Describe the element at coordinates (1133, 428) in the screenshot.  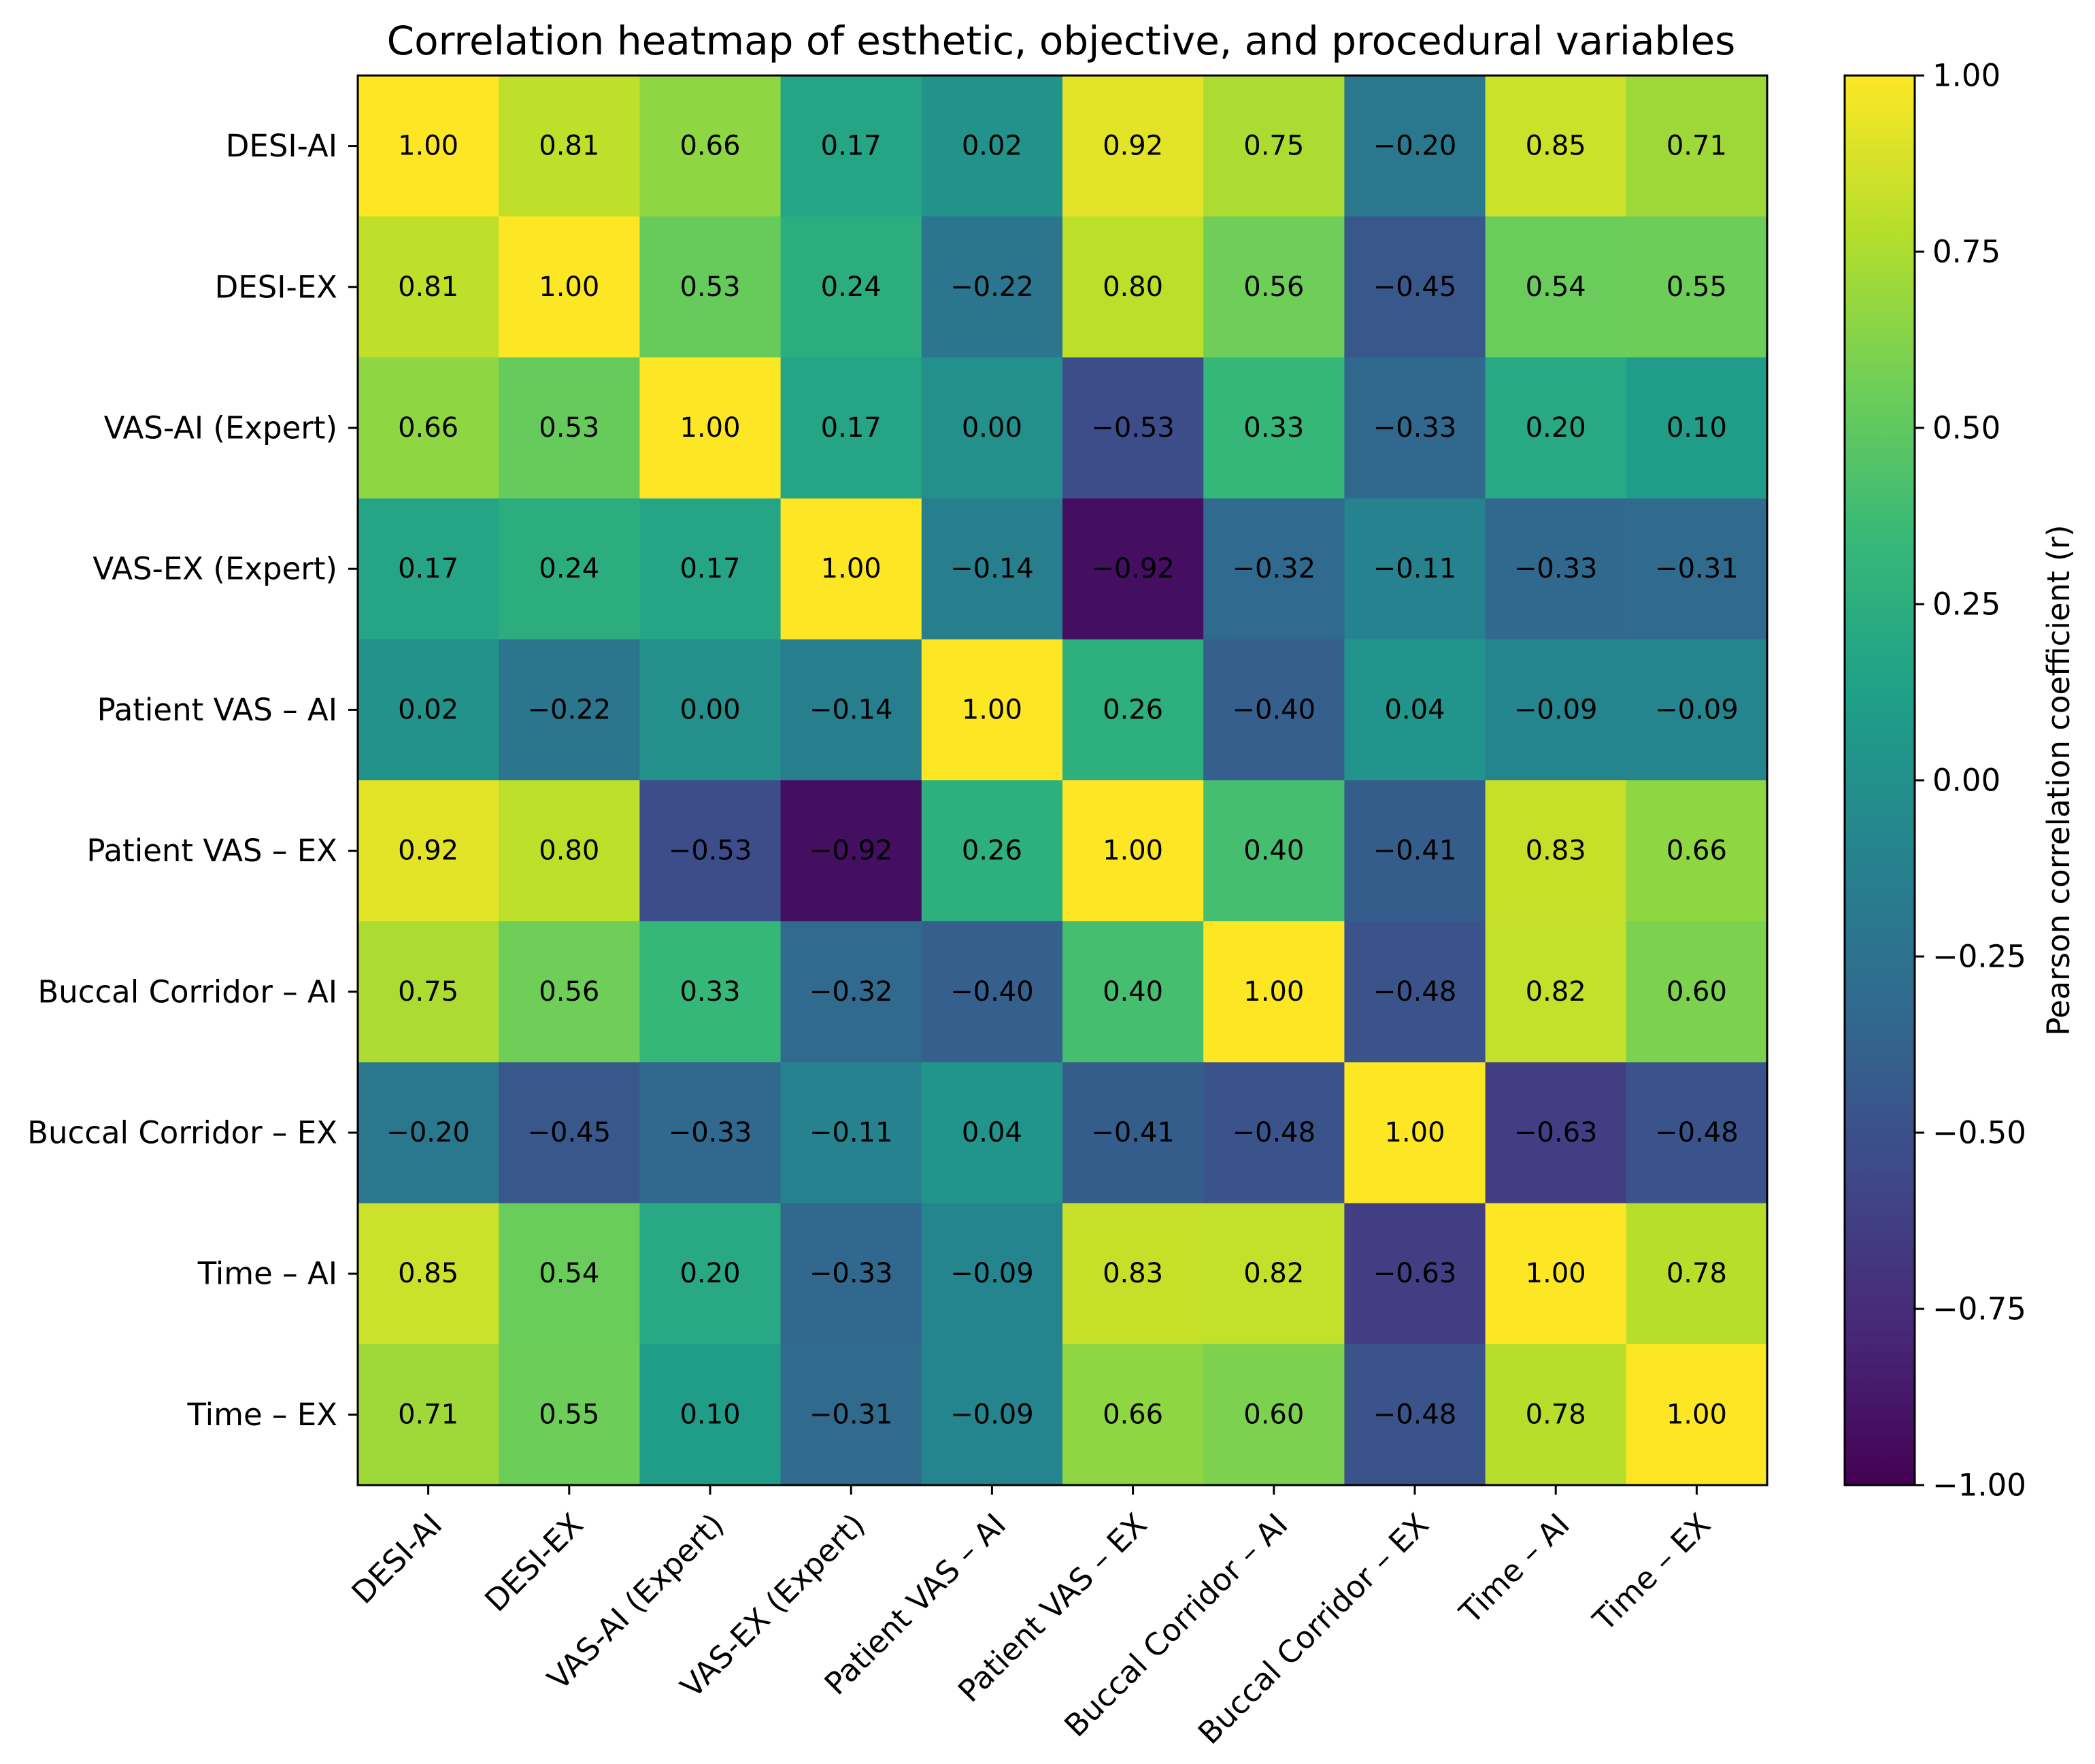
I see `cell-value-label: −0.53` at that location.